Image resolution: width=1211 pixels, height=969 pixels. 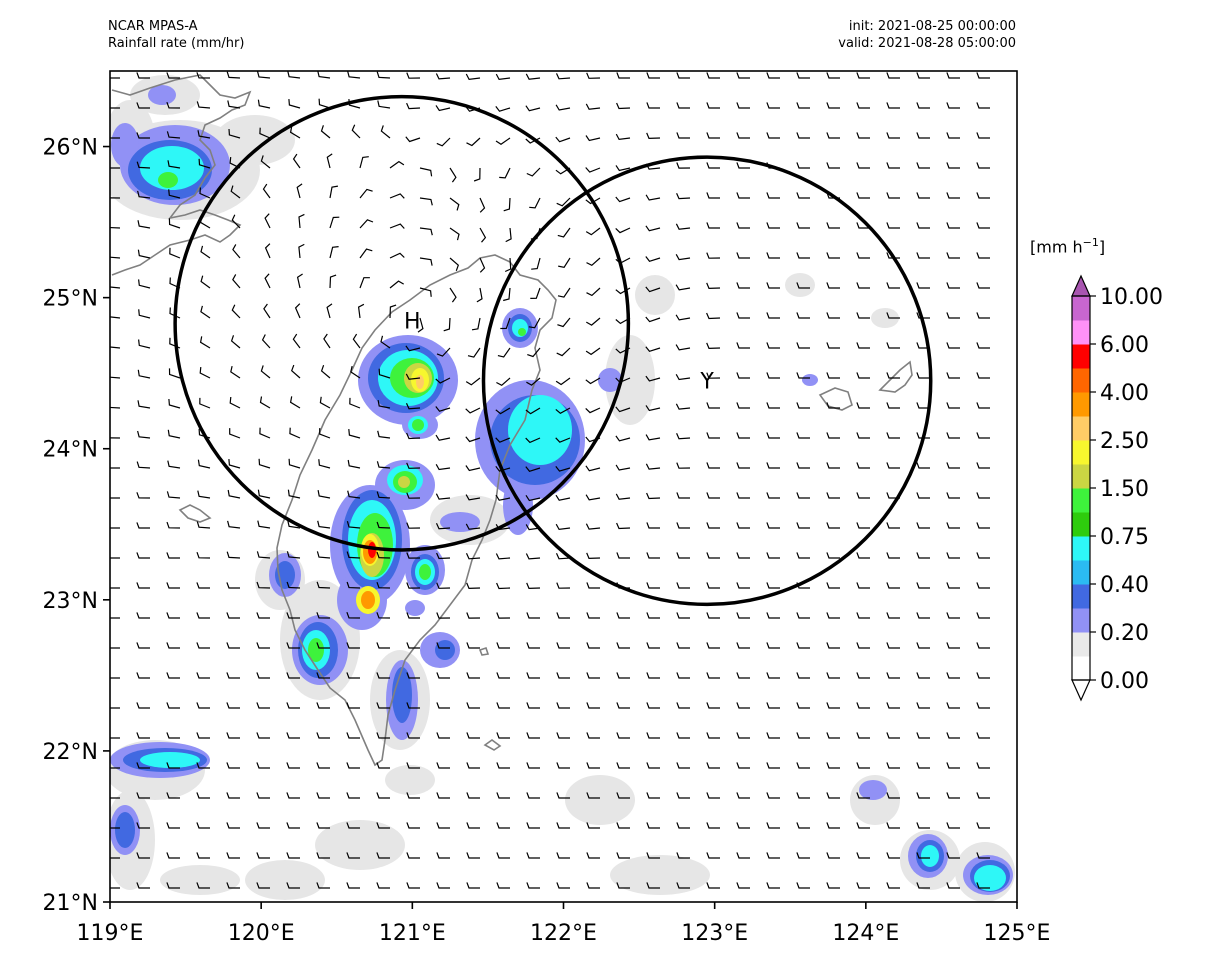 What do you see at coordinates (1124, 489) in the screenshot?
I see `colorbar-label: 1.50` at bounding box center [1124, 489].